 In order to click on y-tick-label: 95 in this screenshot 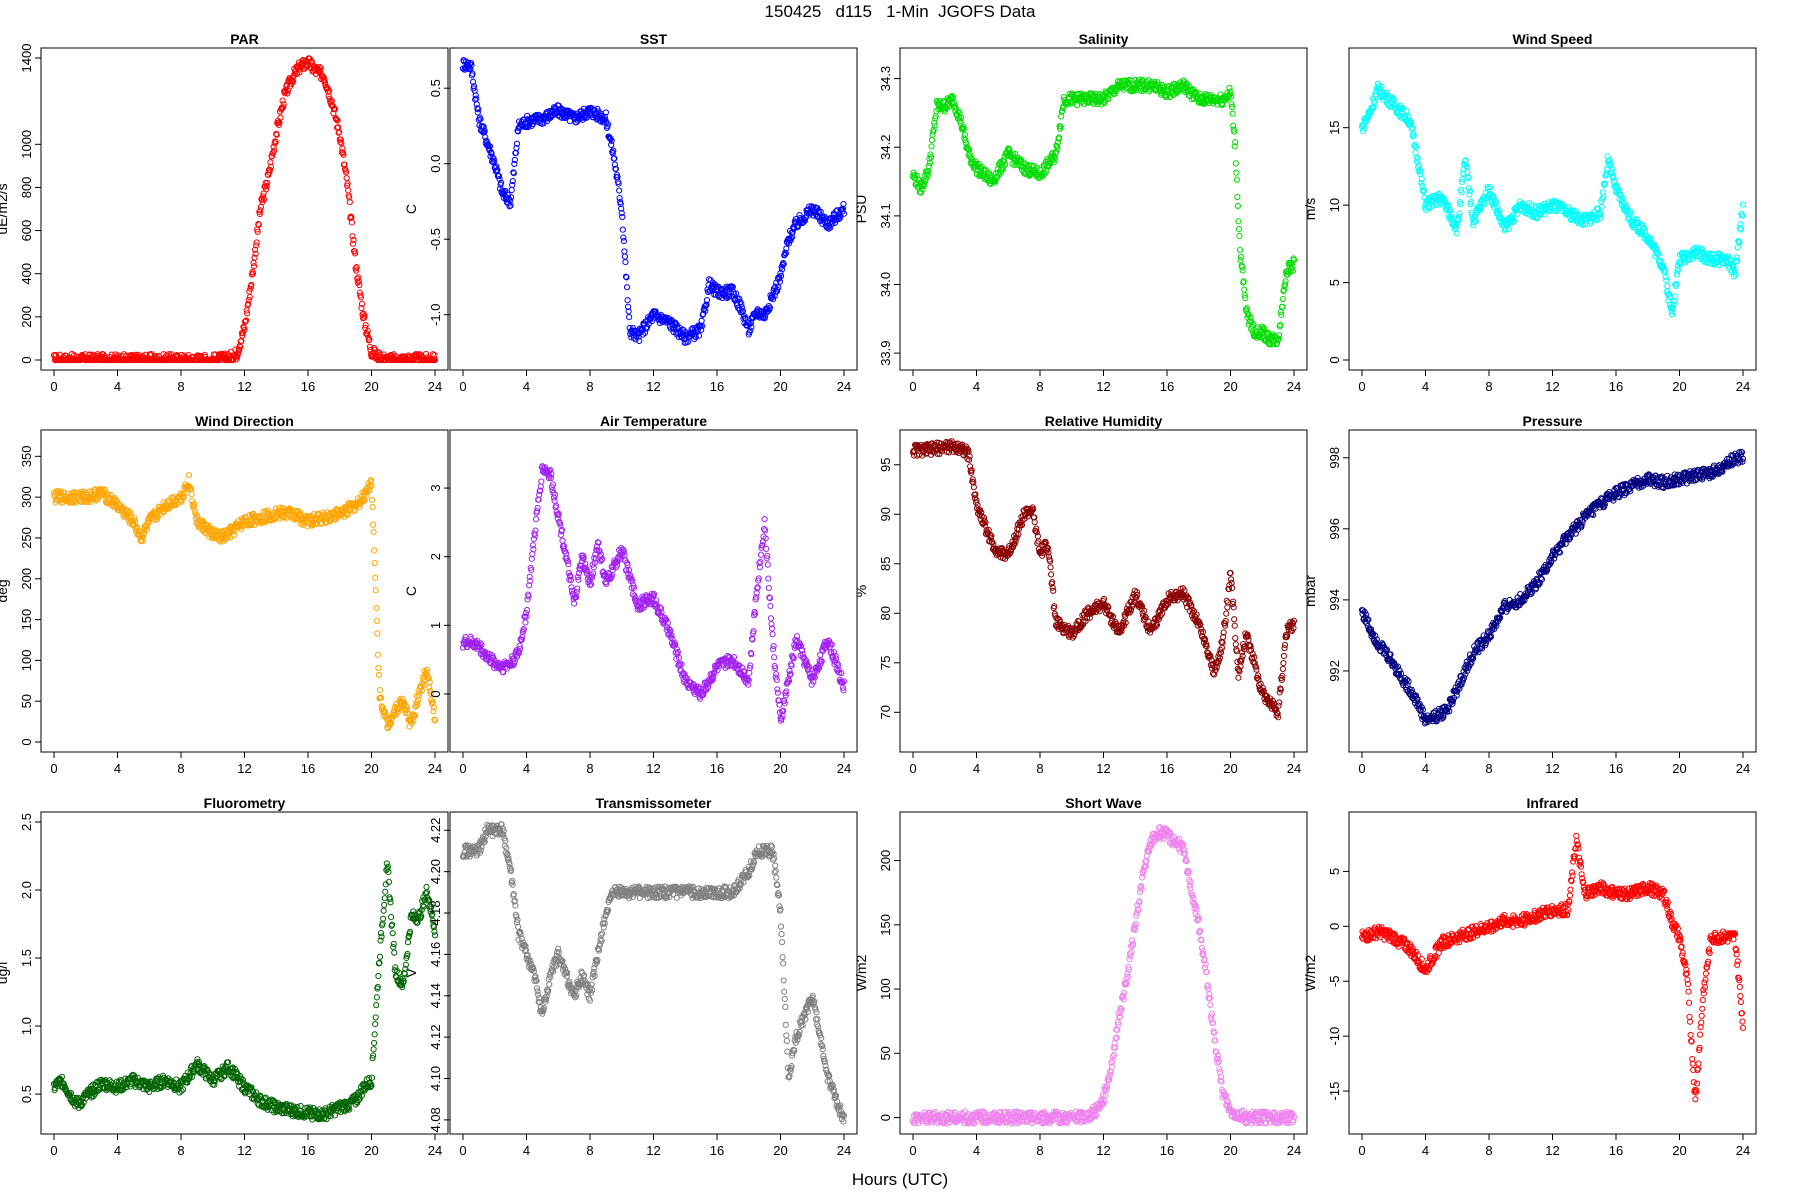, I will do `click(885, 465)`.